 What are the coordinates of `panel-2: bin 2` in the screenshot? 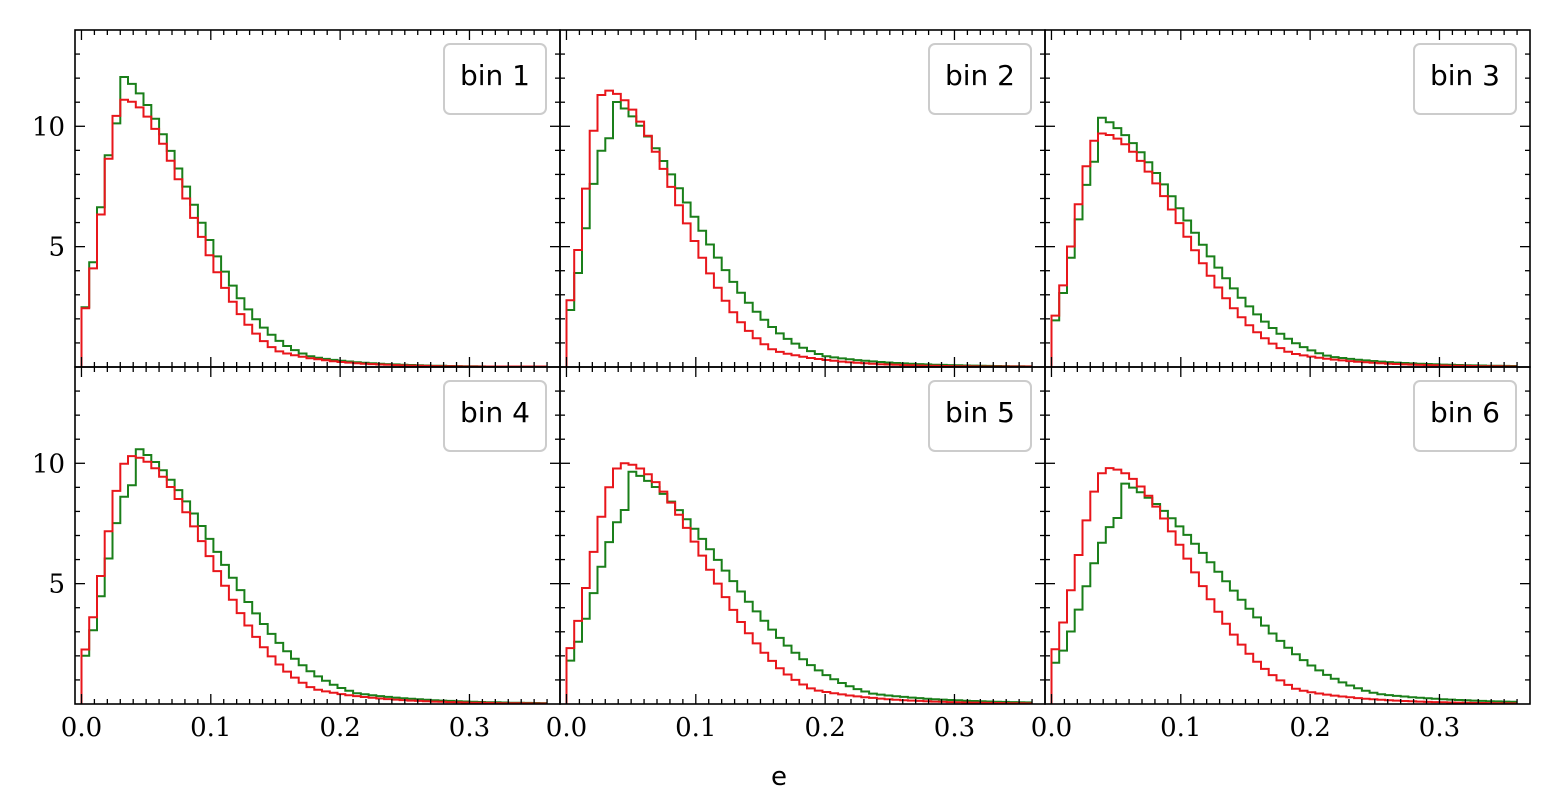 It's located at (802, 198).